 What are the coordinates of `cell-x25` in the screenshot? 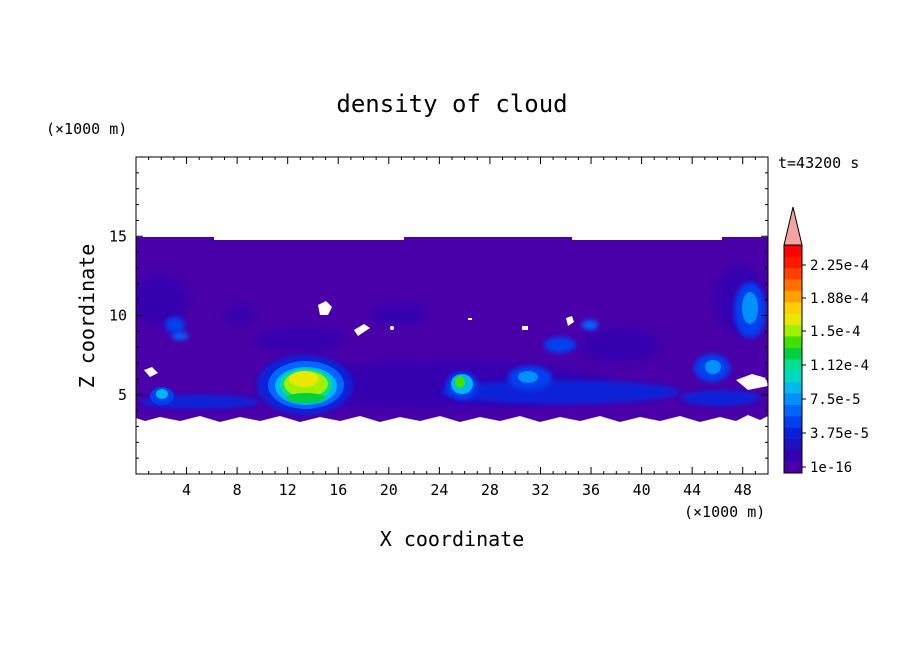 It's located at (462, 386).